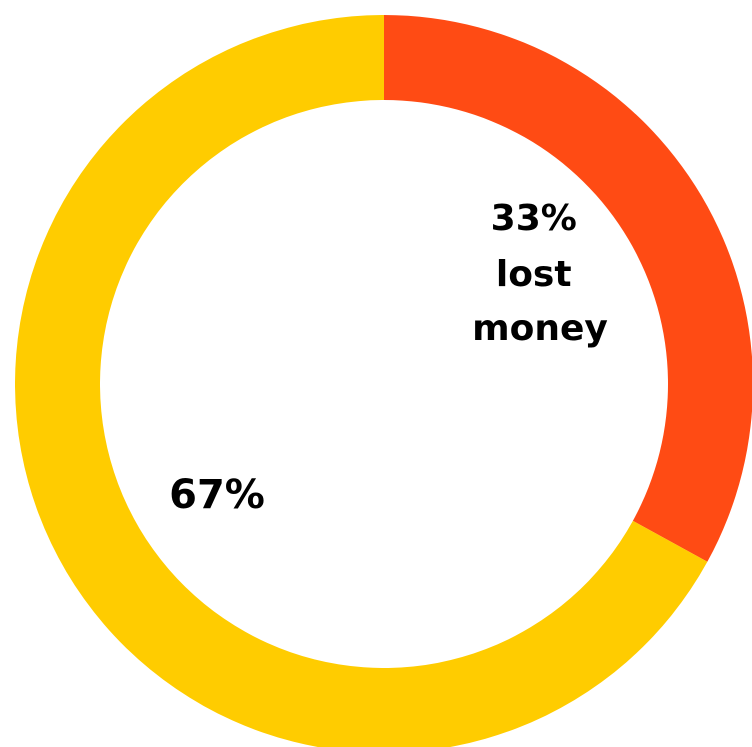 This screenshot has height=747, width=752. Describe the element at coordinates (534, 274) in the screenshot. I see `slice-label-lost-line-2: lost` at that location.